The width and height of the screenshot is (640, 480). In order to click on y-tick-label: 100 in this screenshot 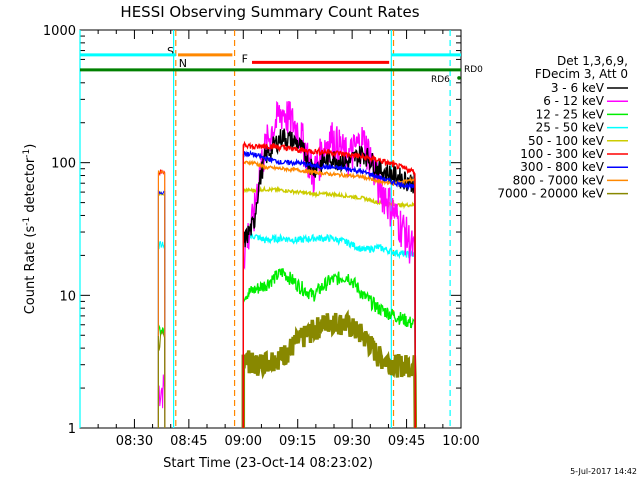, I will do `click(63, 164)`.